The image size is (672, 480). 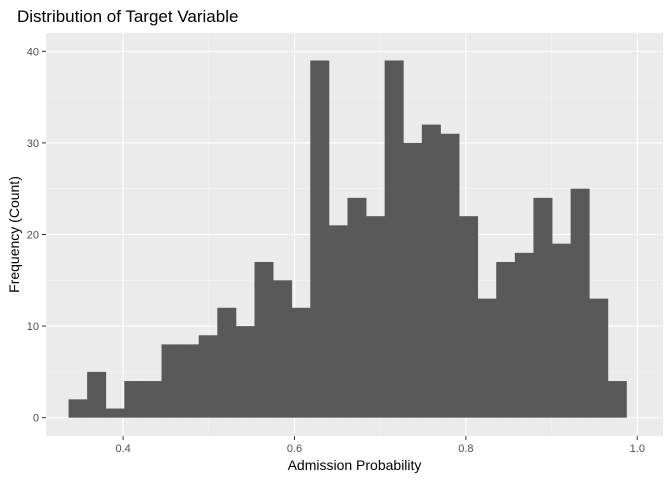 I want to click on y-axis-title: Frequency (Count), so click(x=14, y=234).